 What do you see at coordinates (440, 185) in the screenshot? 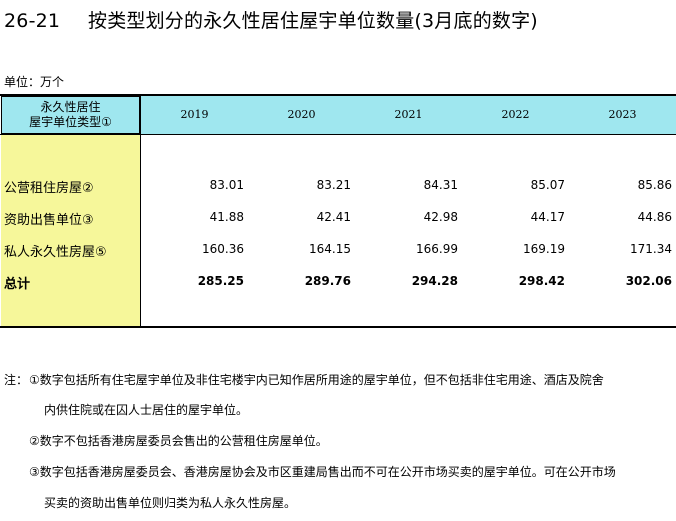
I see `table-cell: 84.31` at bounding box center [440, 185].